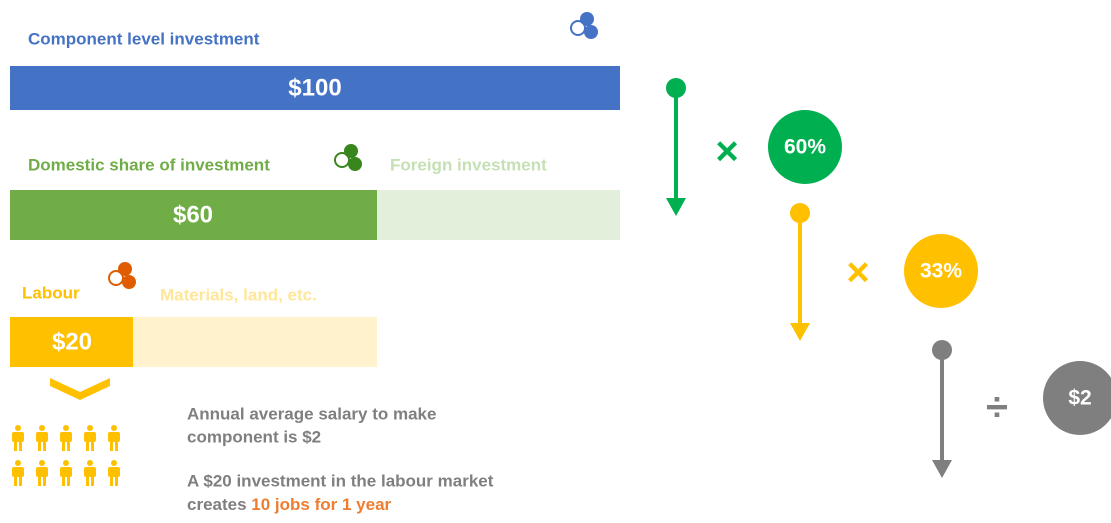 Image resolution: width=1111 pixels, height=523 pixels. What do you see at coordinates (80, 389) in the screenshot?
I see `chevron` at bounding box center [80, 389].